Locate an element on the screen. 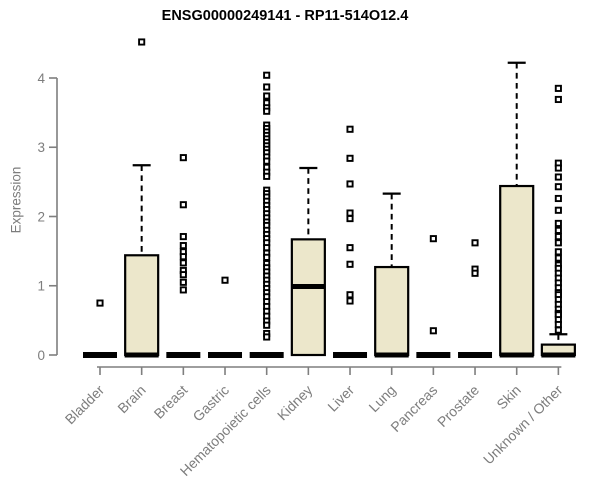 Image resolution: width=600 pixels, height=500 pixels. x-tick-label-unknown-other: Unknown / Other is located at coordinates (523, 425).